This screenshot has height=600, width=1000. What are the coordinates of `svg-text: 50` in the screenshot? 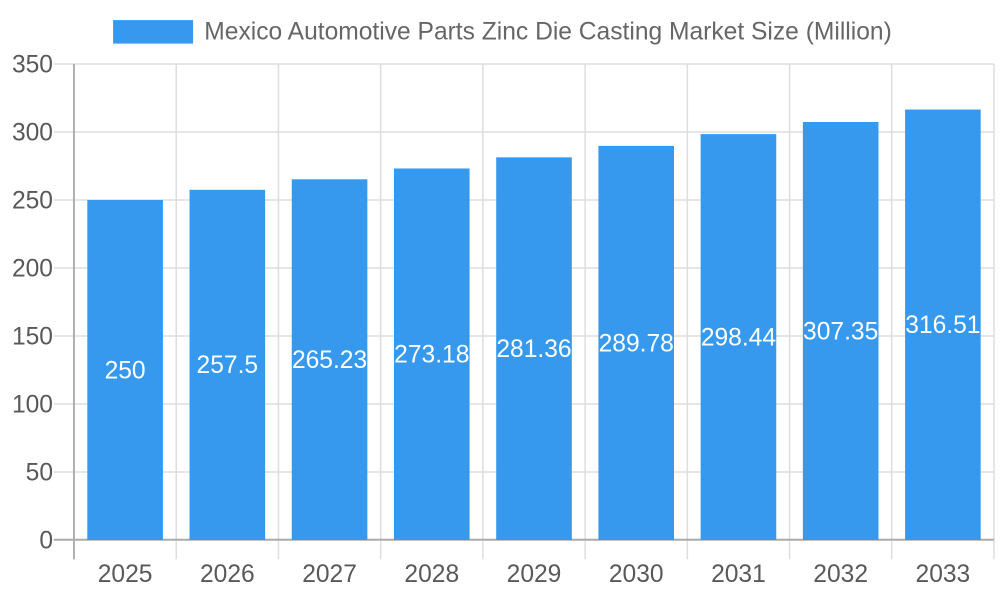 It's located at (39, 472).